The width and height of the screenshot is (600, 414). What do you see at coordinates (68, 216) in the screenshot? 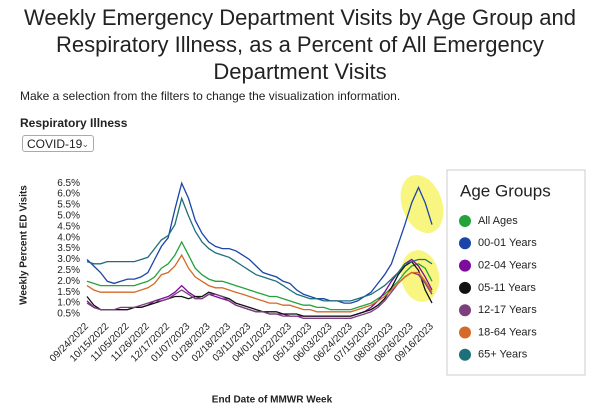
I see `y-tick-label: 5.0%` at bounding box center [68, 216].